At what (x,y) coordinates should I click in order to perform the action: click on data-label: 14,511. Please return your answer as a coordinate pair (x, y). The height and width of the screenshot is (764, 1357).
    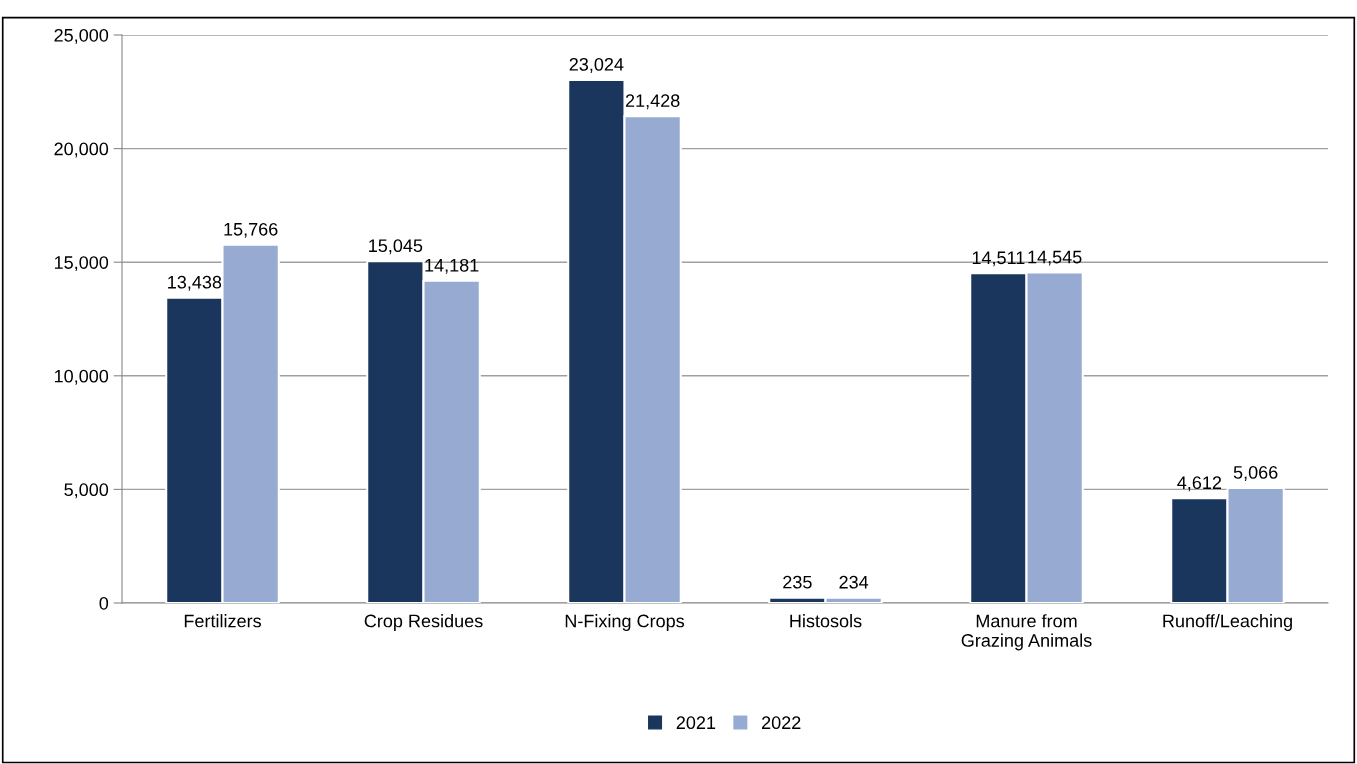
    Looking at the image, I should click on (998, 259).